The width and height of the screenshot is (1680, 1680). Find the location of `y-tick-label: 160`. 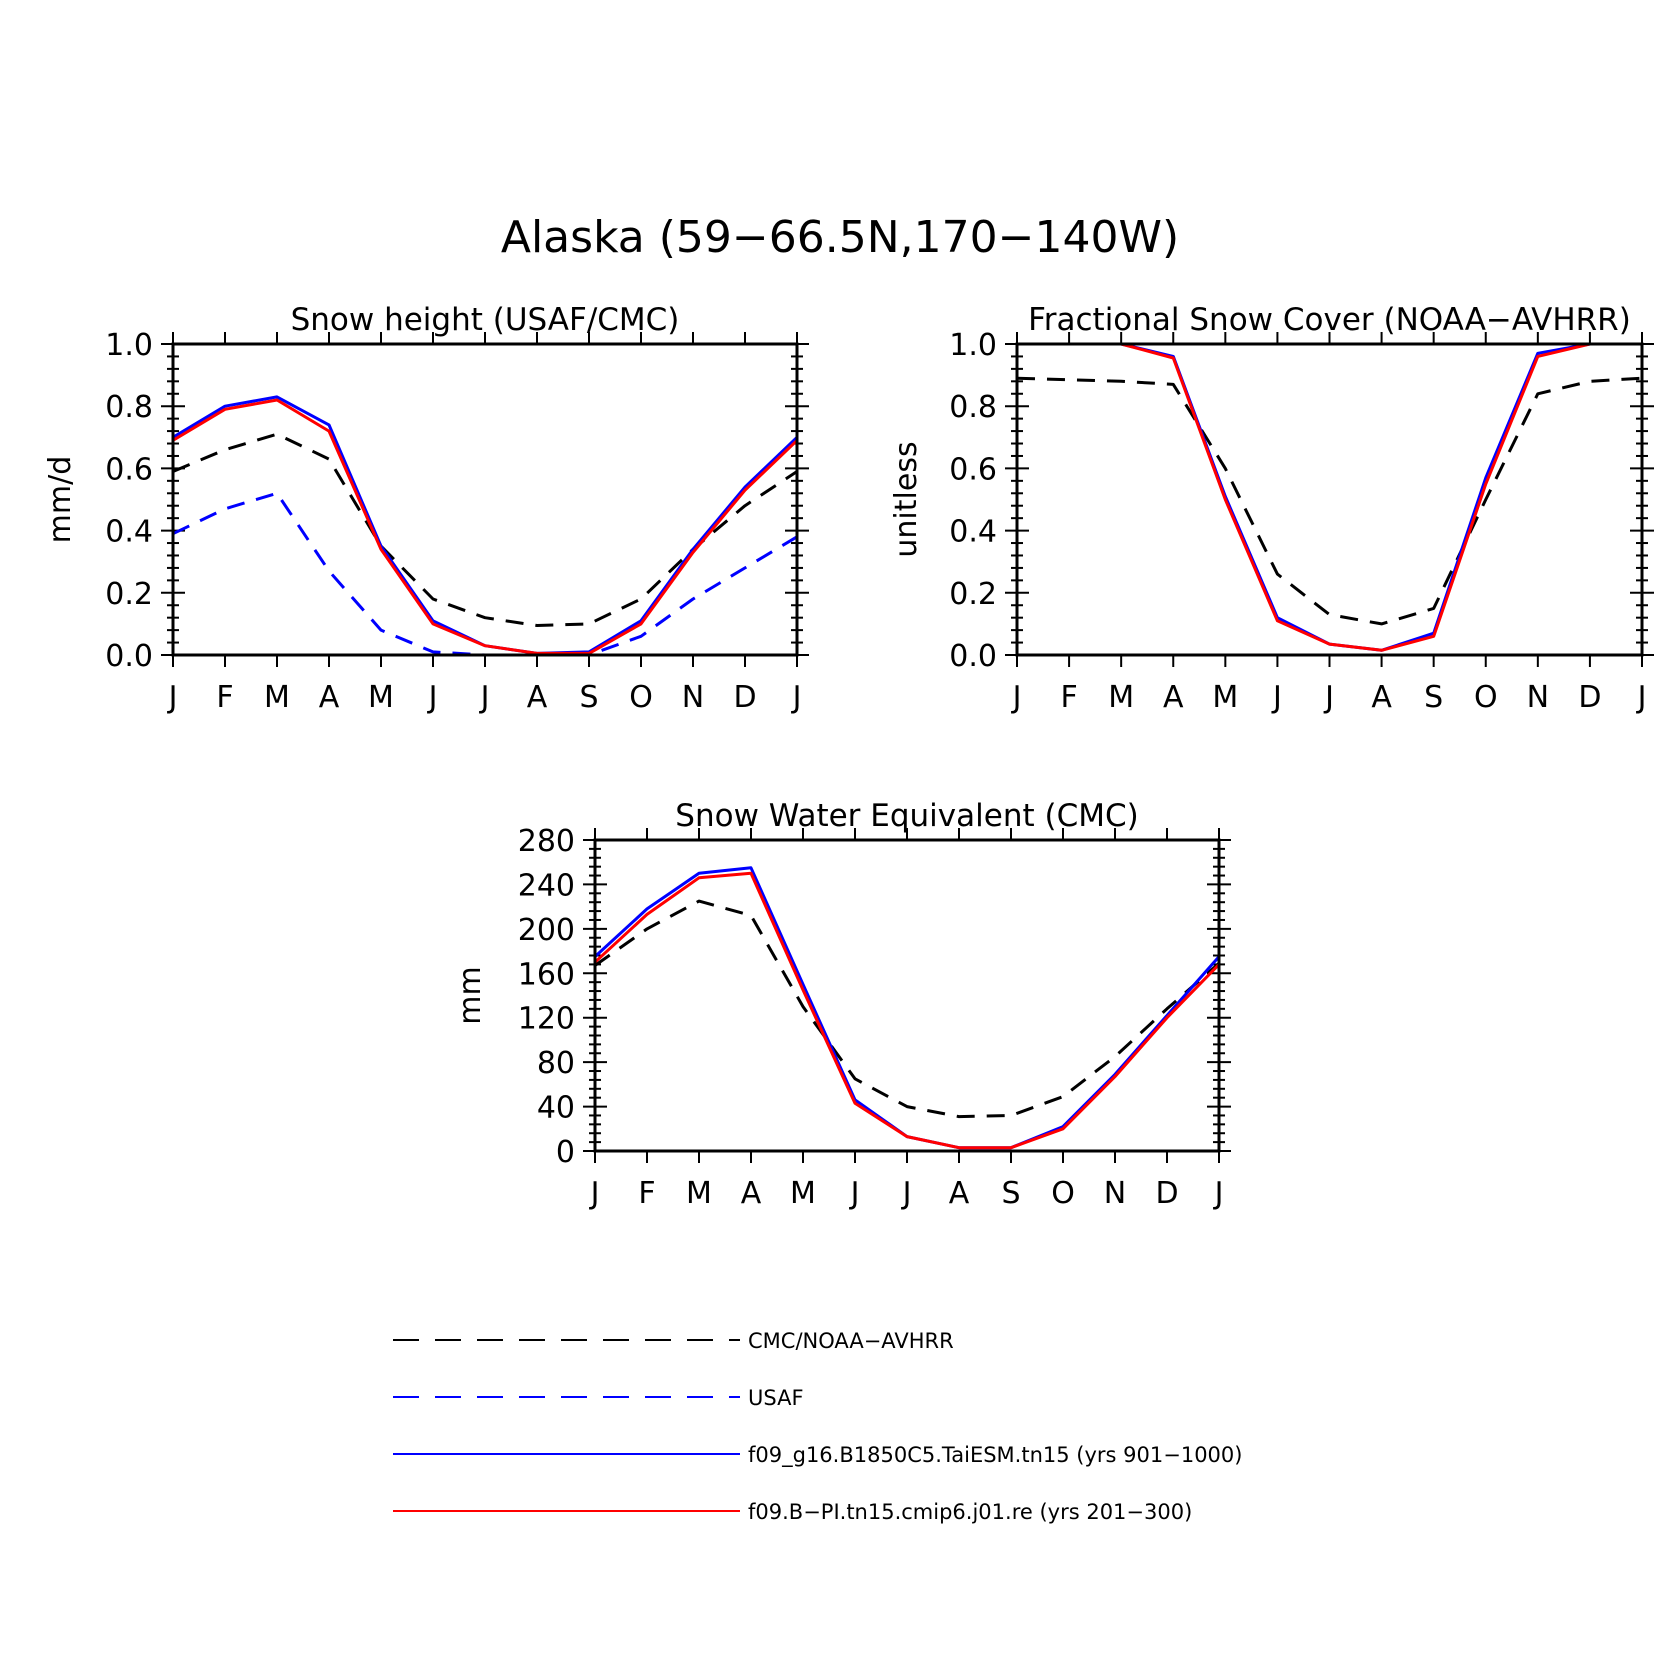

y-tick-label: 160 is located at coordinates (546, 974).